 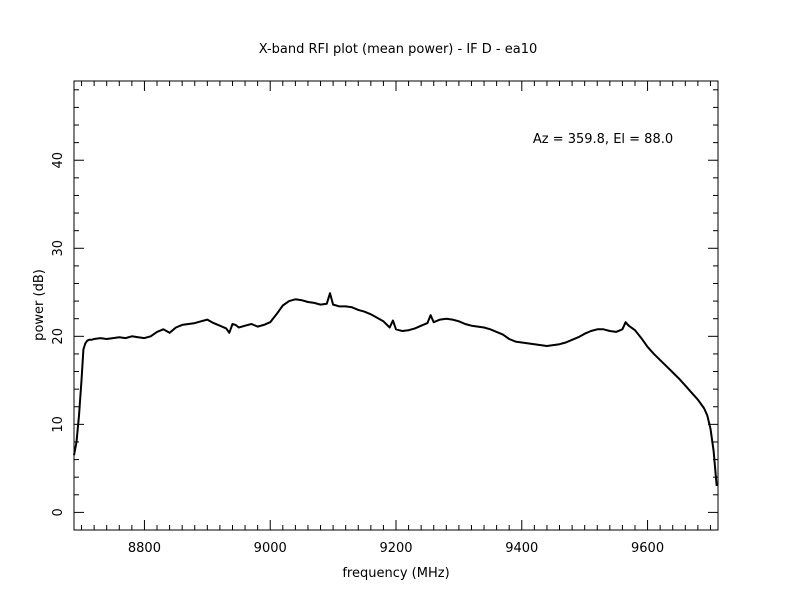 What do you see at coordinates (647, 548) in the screenshot?
I see `x-tick-label: 9600` at bounding box center [647, 548].